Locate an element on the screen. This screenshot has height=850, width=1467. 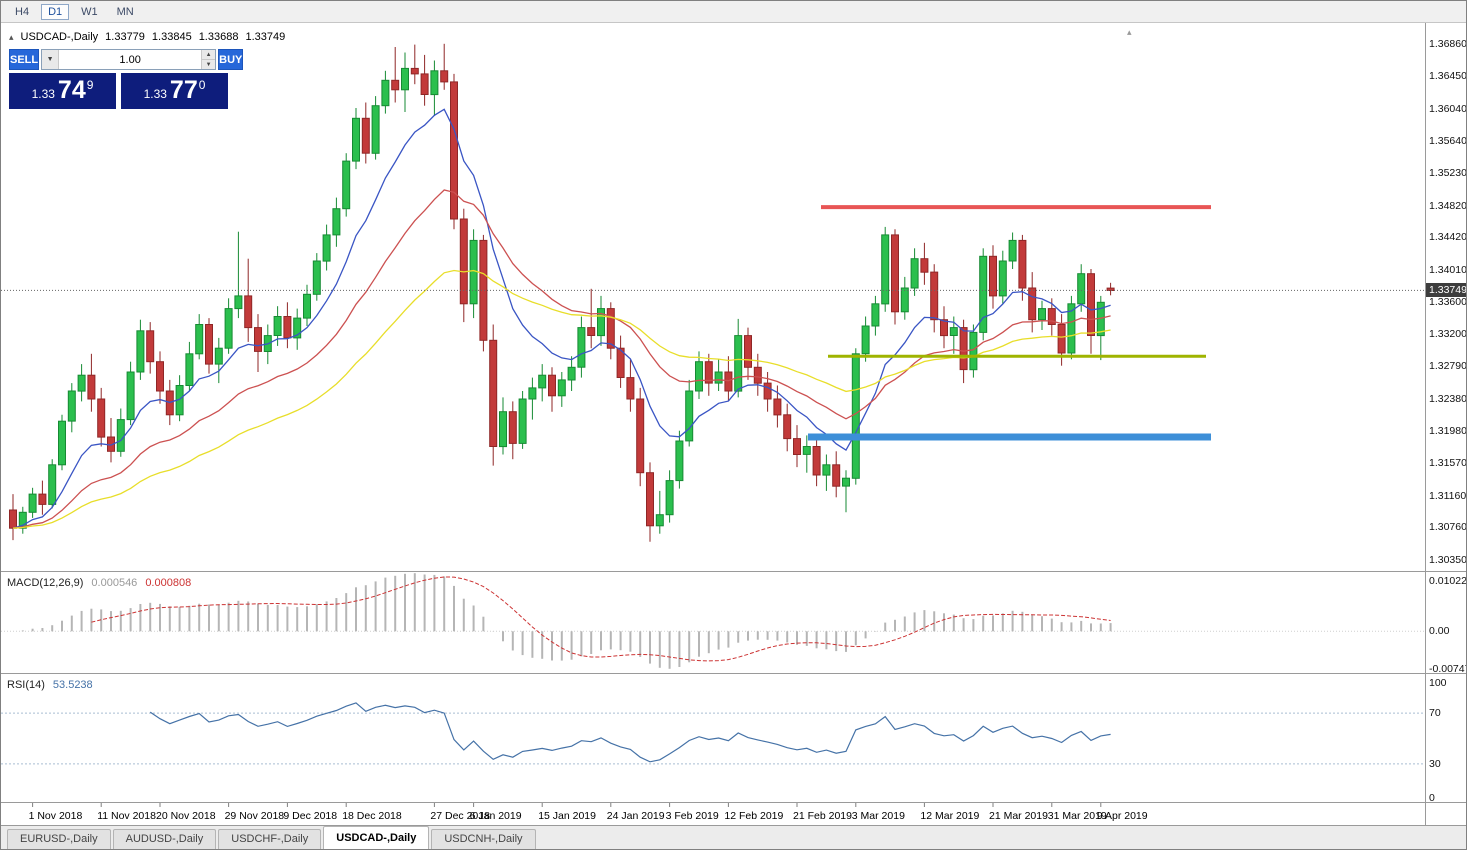
price-axis-label: 1.36860 is located at coordinates (1448, 43).